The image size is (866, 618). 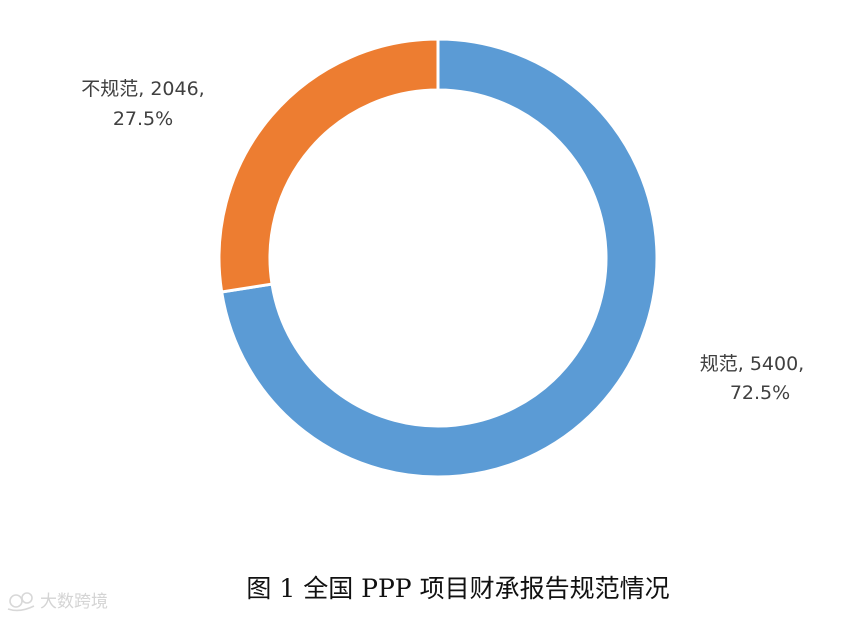 I want to click on watermark: 大数跨境, so click(x=57, y=602).